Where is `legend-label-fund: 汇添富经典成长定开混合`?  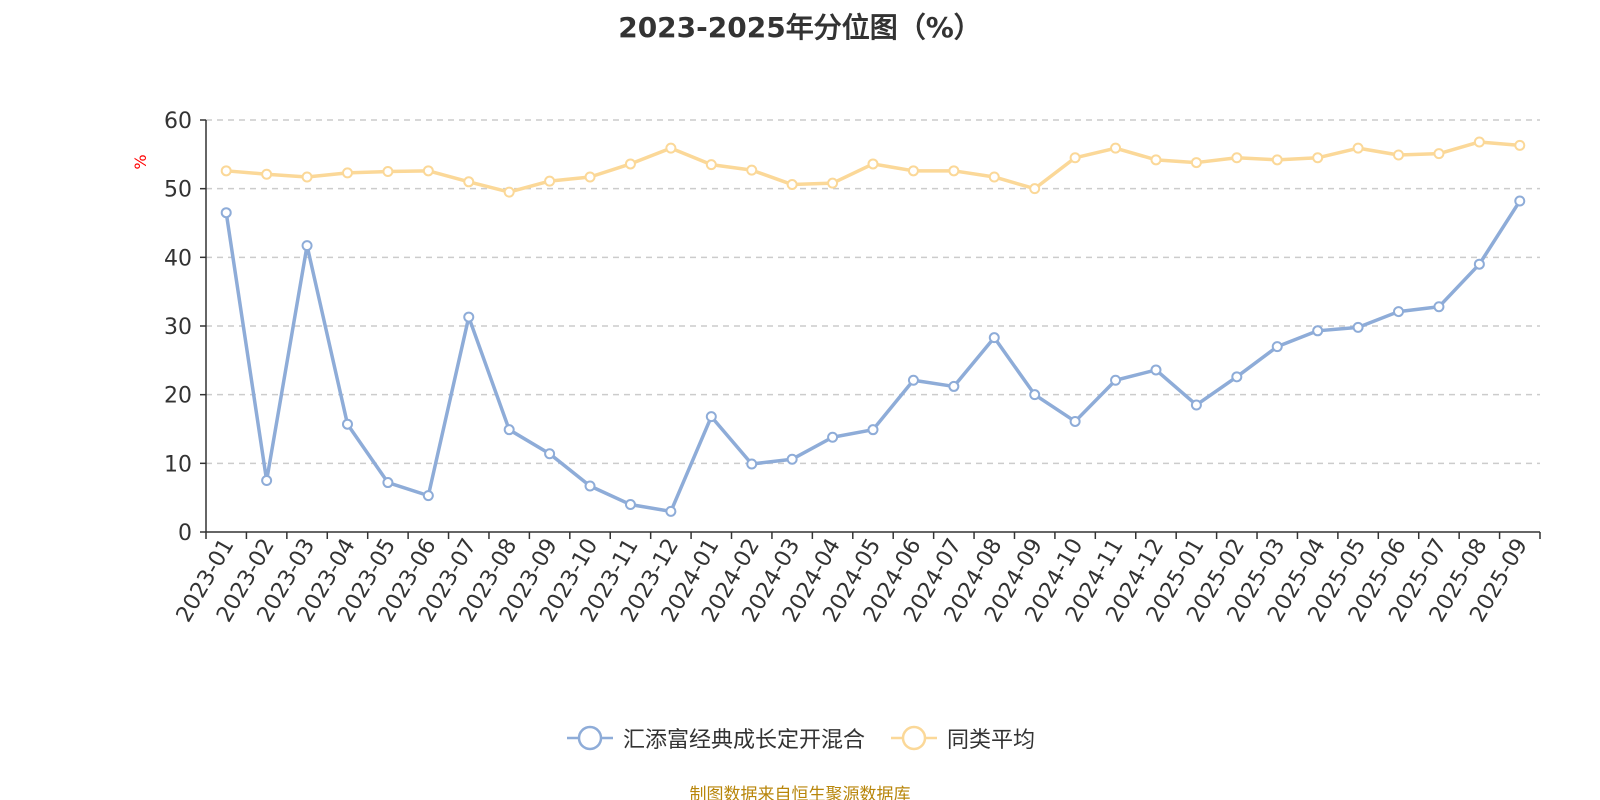 legend-label-fund: 汇添富经典成长定开混合 is located at coordinates (743, 740).